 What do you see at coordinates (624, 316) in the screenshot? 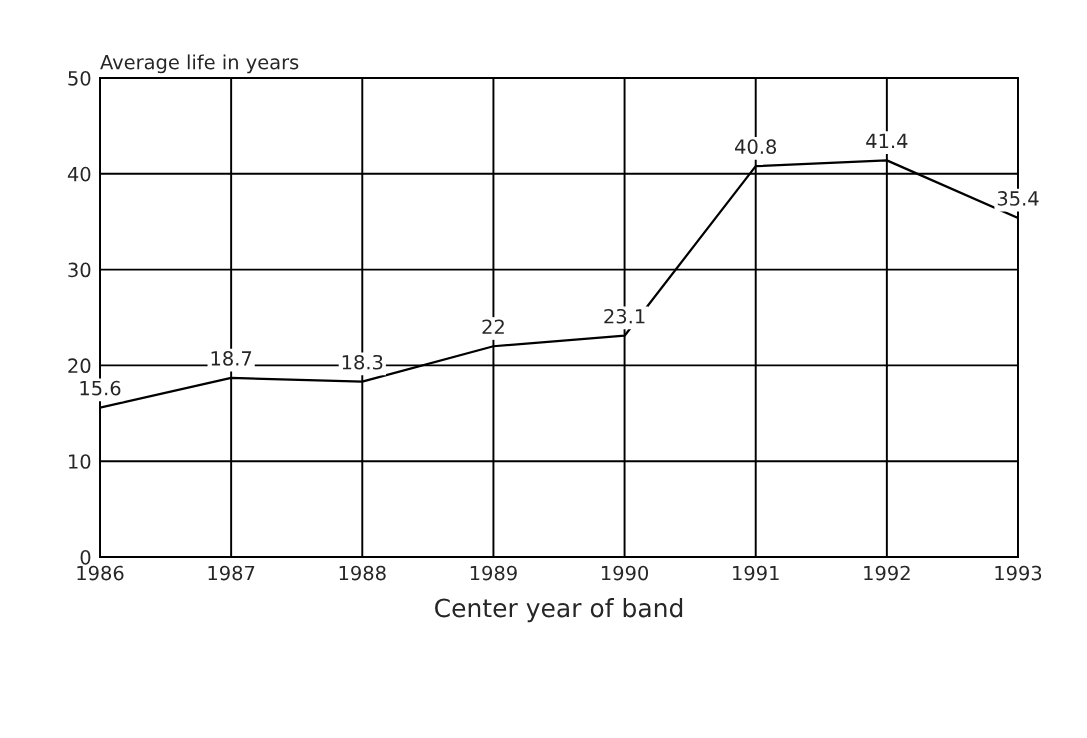
I see `data-label: 23.1` at bounding box center [624, 316].